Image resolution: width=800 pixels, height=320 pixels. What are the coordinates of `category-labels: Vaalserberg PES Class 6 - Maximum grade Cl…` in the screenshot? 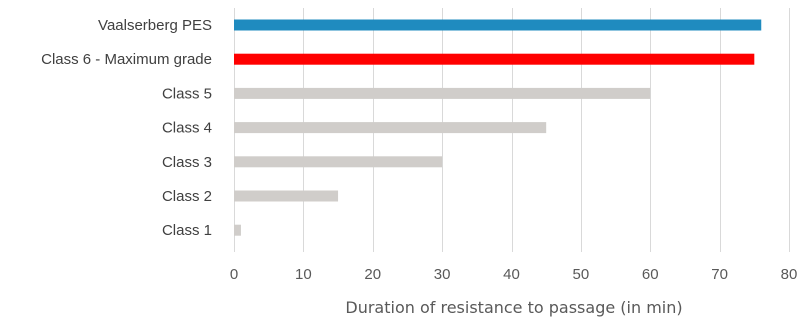 It's located at (126, 128).